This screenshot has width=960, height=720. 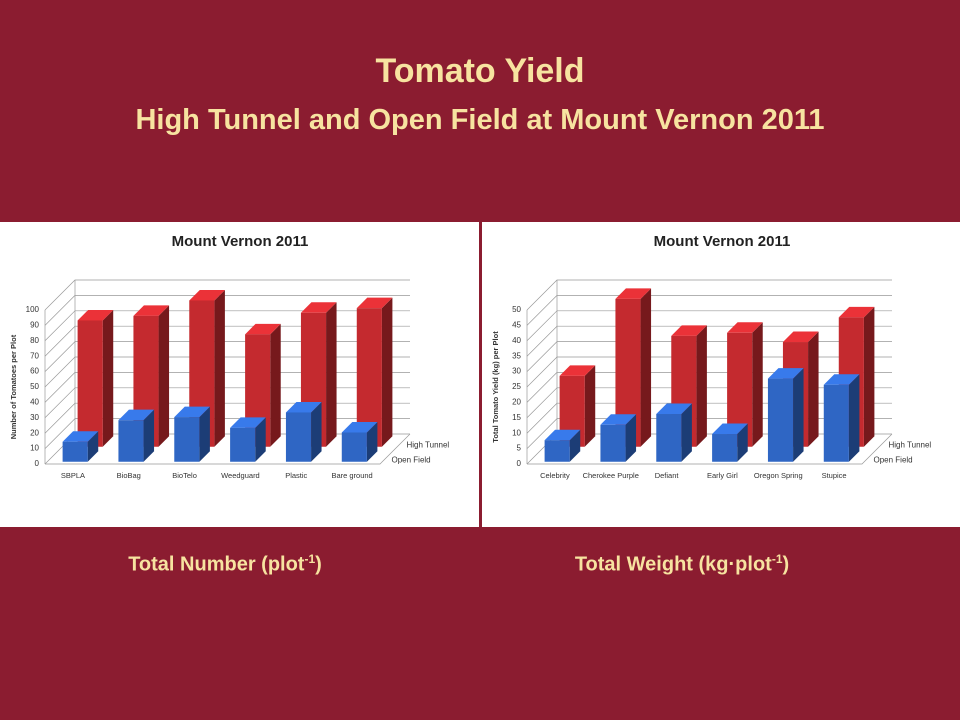 I want to click on y-axis-label: Number of Tomatoes per Plot, so click(x=13, y=386).